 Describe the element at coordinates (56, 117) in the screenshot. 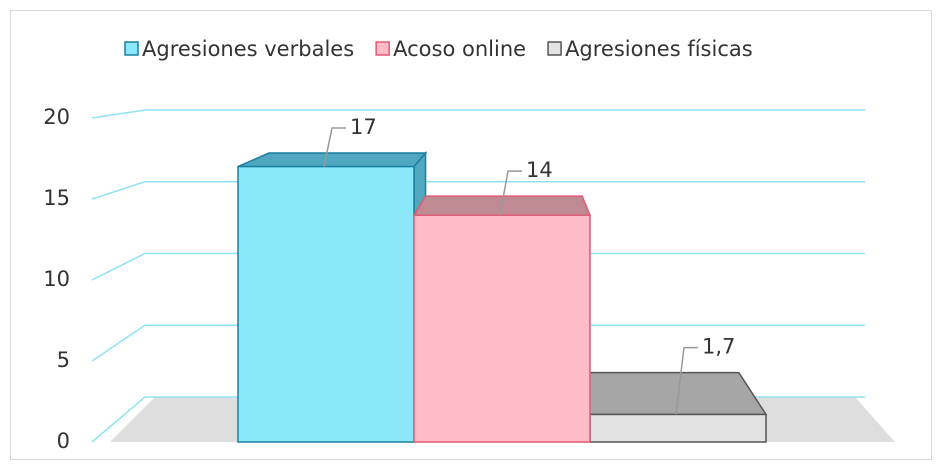

I see `y-tick-label: 20` at that location.